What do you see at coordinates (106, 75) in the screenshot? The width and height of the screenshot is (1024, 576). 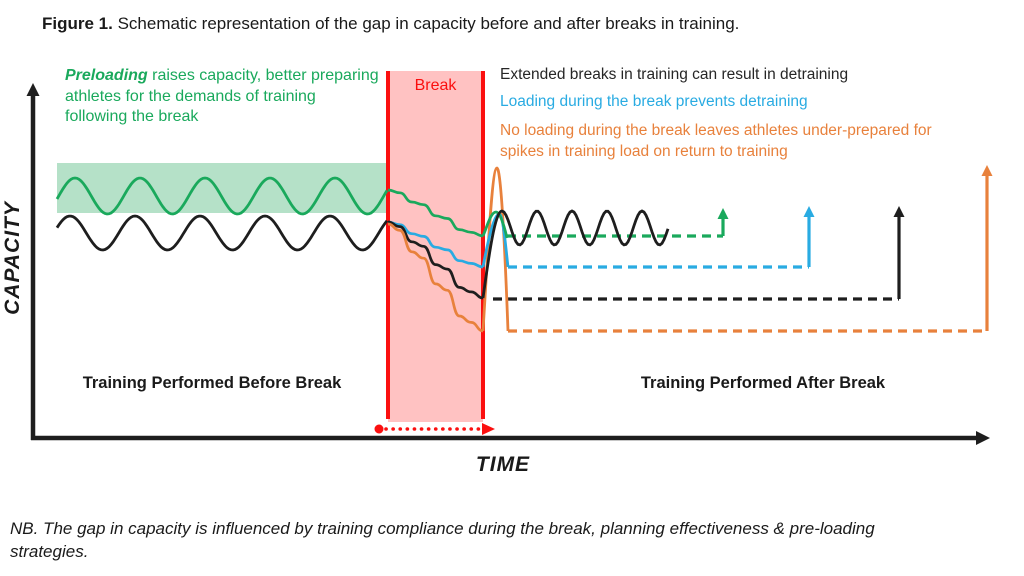 I see `preloading-keyword: Preloading` at bounding box center [106, 75].